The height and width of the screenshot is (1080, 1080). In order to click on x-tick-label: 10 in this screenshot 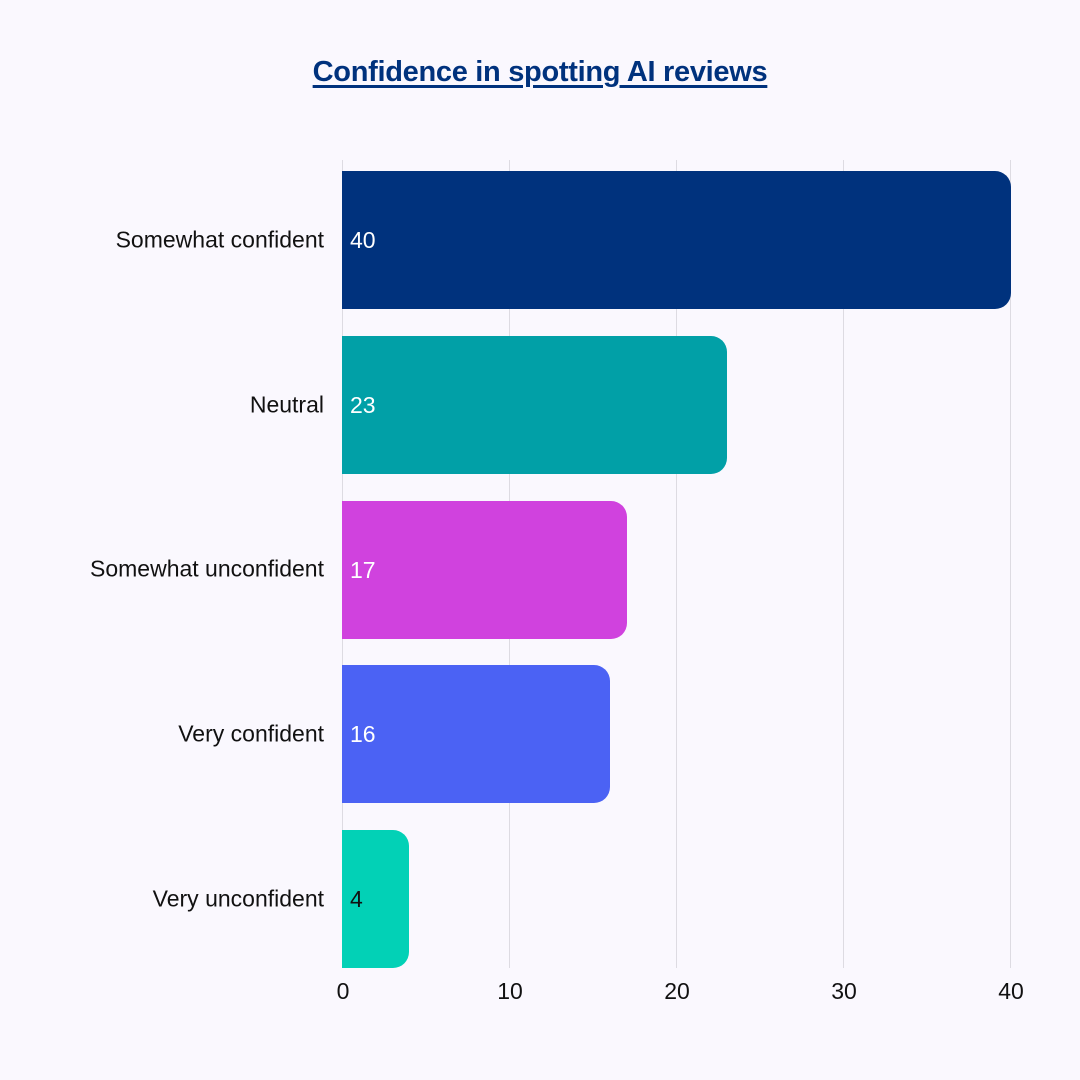, I will do `click(510, 991)`.